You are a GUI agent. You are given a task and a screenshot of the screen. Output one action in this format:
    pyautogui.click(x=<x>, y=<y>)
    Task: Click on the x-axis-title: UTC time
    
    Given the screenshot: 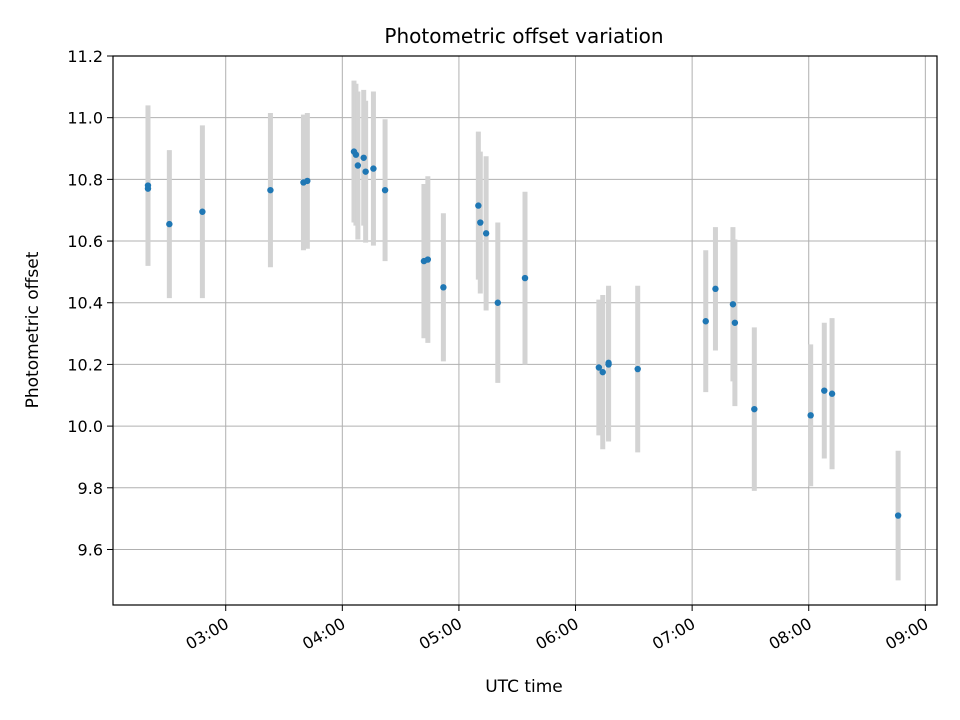 What is the action you would take?
    pyautogui.click(x=524, y=687)
    